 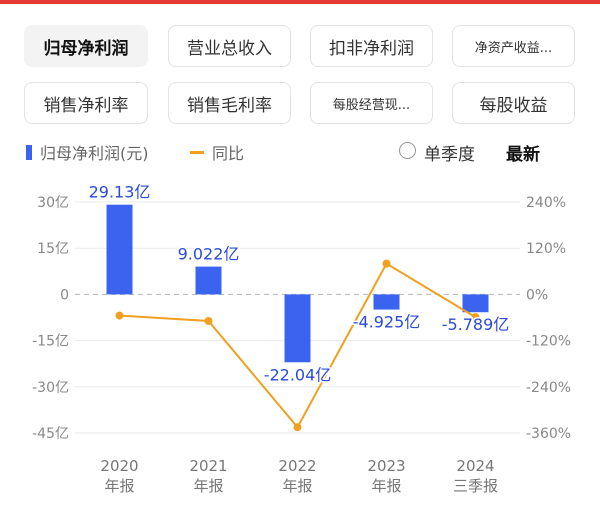 I want to click on tab-gross-margin: 销售毛利率, so click(x=229, y=103).